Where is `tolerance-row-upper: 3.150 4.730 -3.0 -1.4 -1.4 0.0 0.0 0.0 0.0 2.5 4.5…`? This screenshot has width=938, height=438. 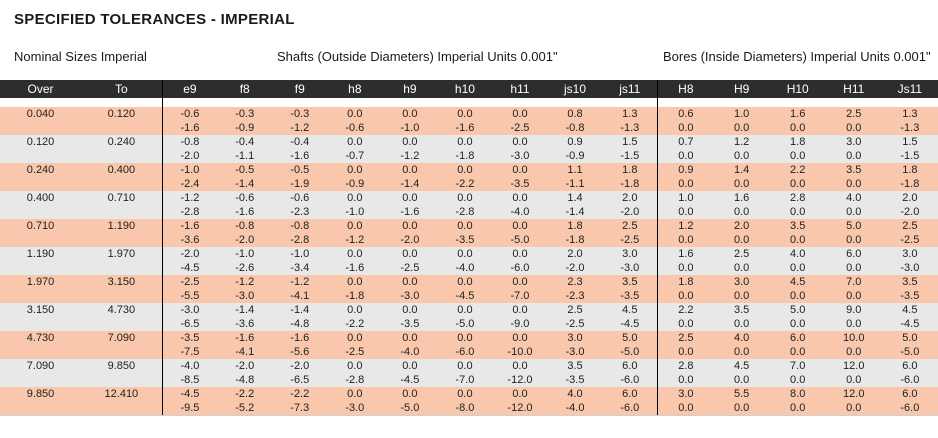 tolerance-row-upper: 3.150 4.730 -3.0 -1.4 -1.4 0.0 0.0 0.0 0.0 2.5 4.5… is located at coordinates (469, 310).